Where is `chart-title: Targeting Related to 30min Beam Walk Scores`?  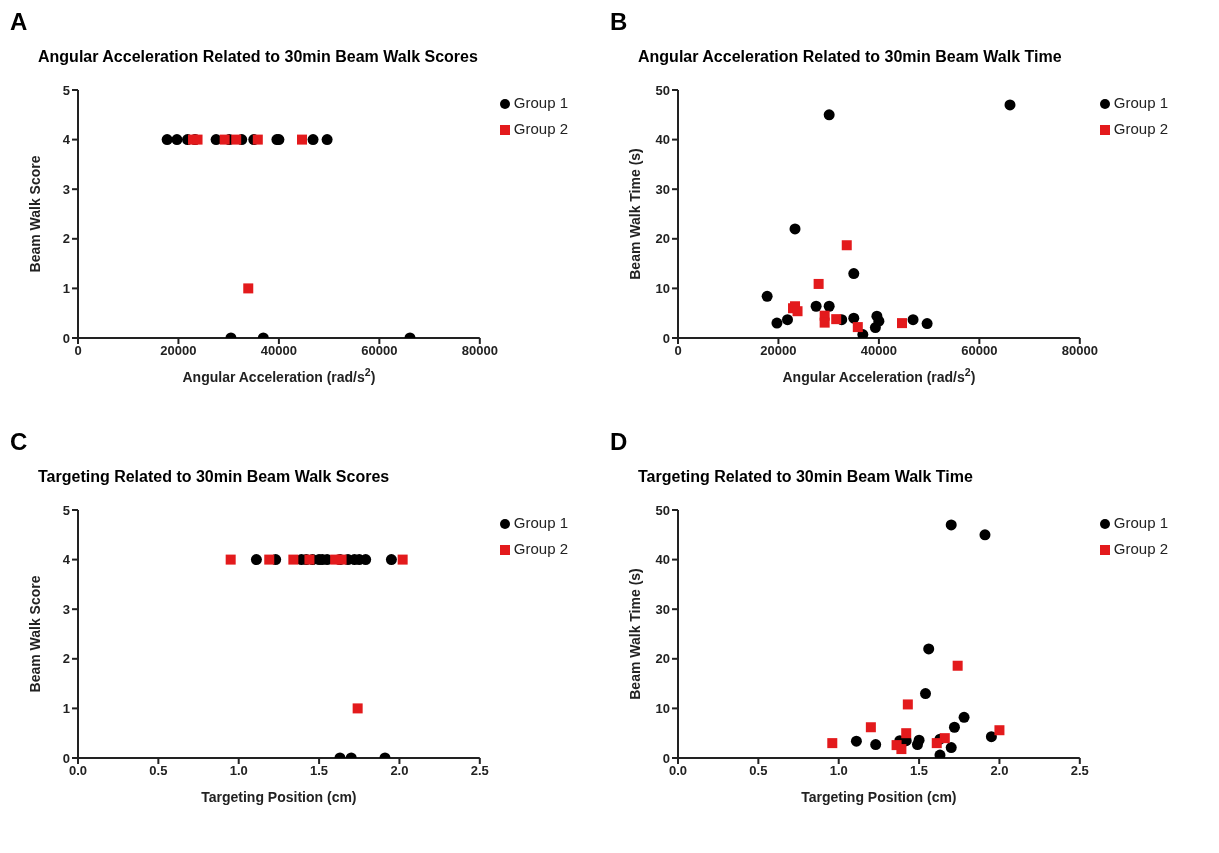
chart-title: Targeting Related to 30min Beam Walk Scores is located at coordinates (214, 477).